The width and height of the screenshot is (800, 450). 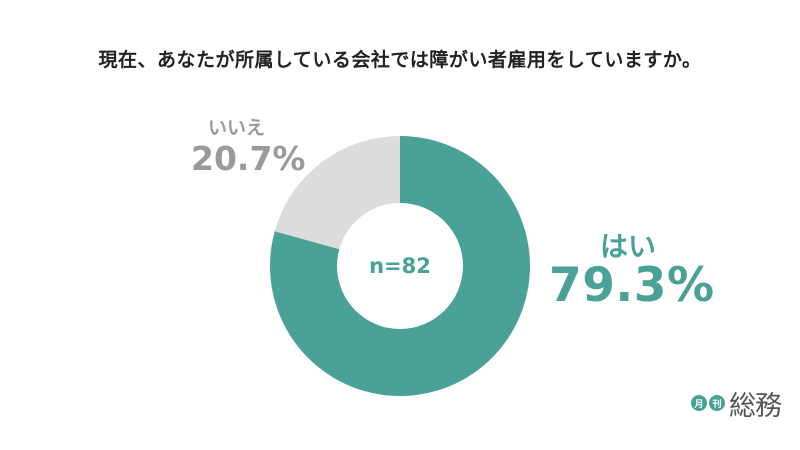 What do you see at coordinates (699, 403) in the screenshot?
I see `logo-badge-getsu: 月` at bounding box center [699, 403].